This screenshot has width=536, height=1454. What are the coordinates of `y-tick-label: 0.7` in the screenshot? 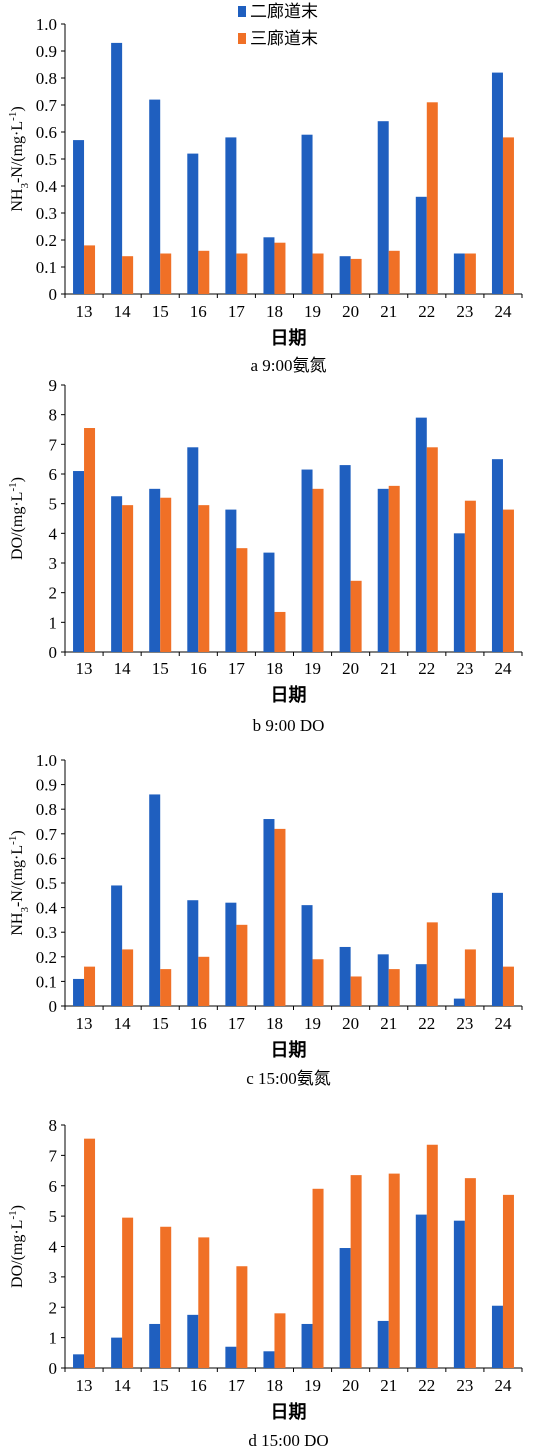 It's located at (47, 105).